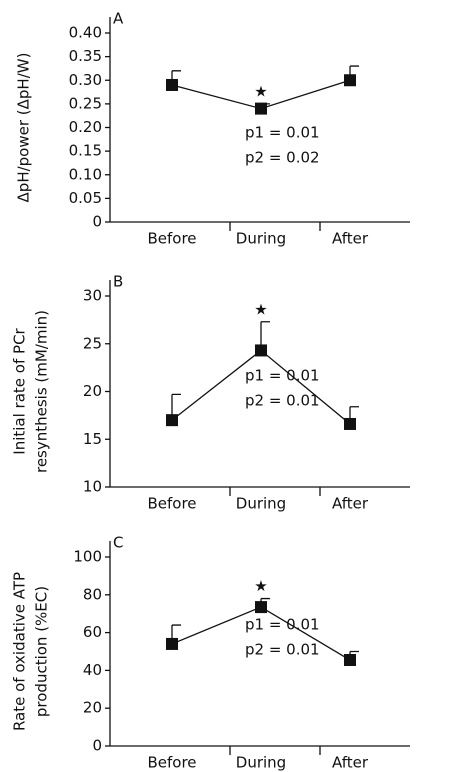 This screenshot has width=461, height=772. Describe the element at coordinates (20, 651) in the screenshot. I see `y-axis-label: Rate of oxidative ATP` at that location.